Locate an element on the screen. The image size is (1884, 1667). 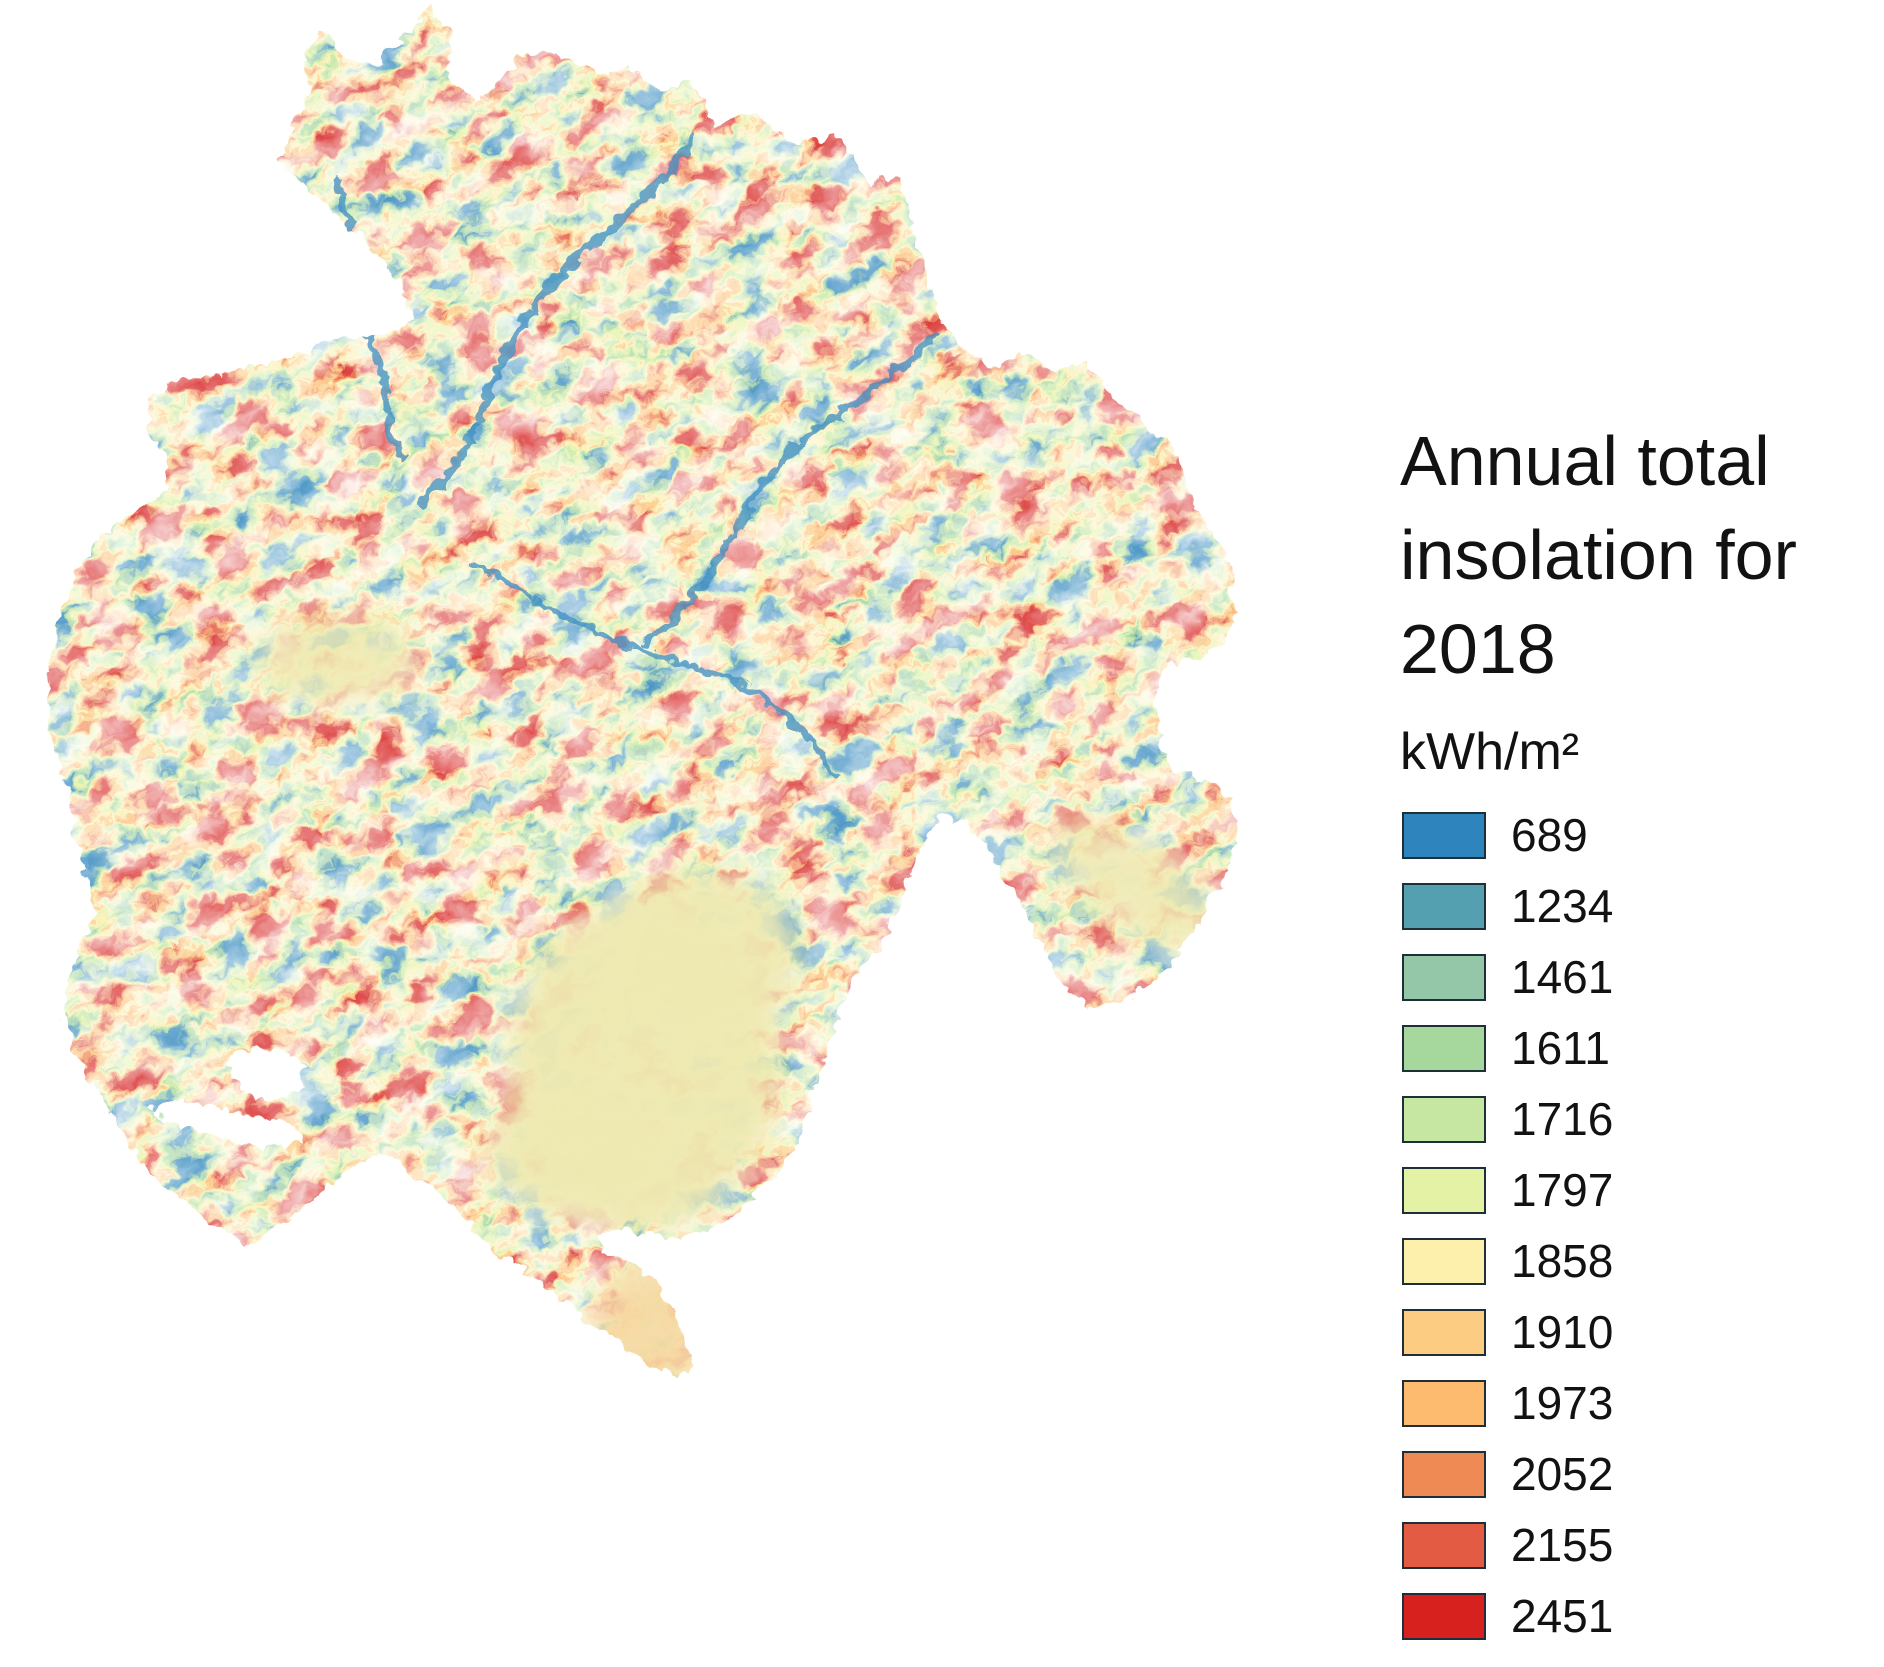
map-title-line3: 2018 is located at coordinates (1478, 649).